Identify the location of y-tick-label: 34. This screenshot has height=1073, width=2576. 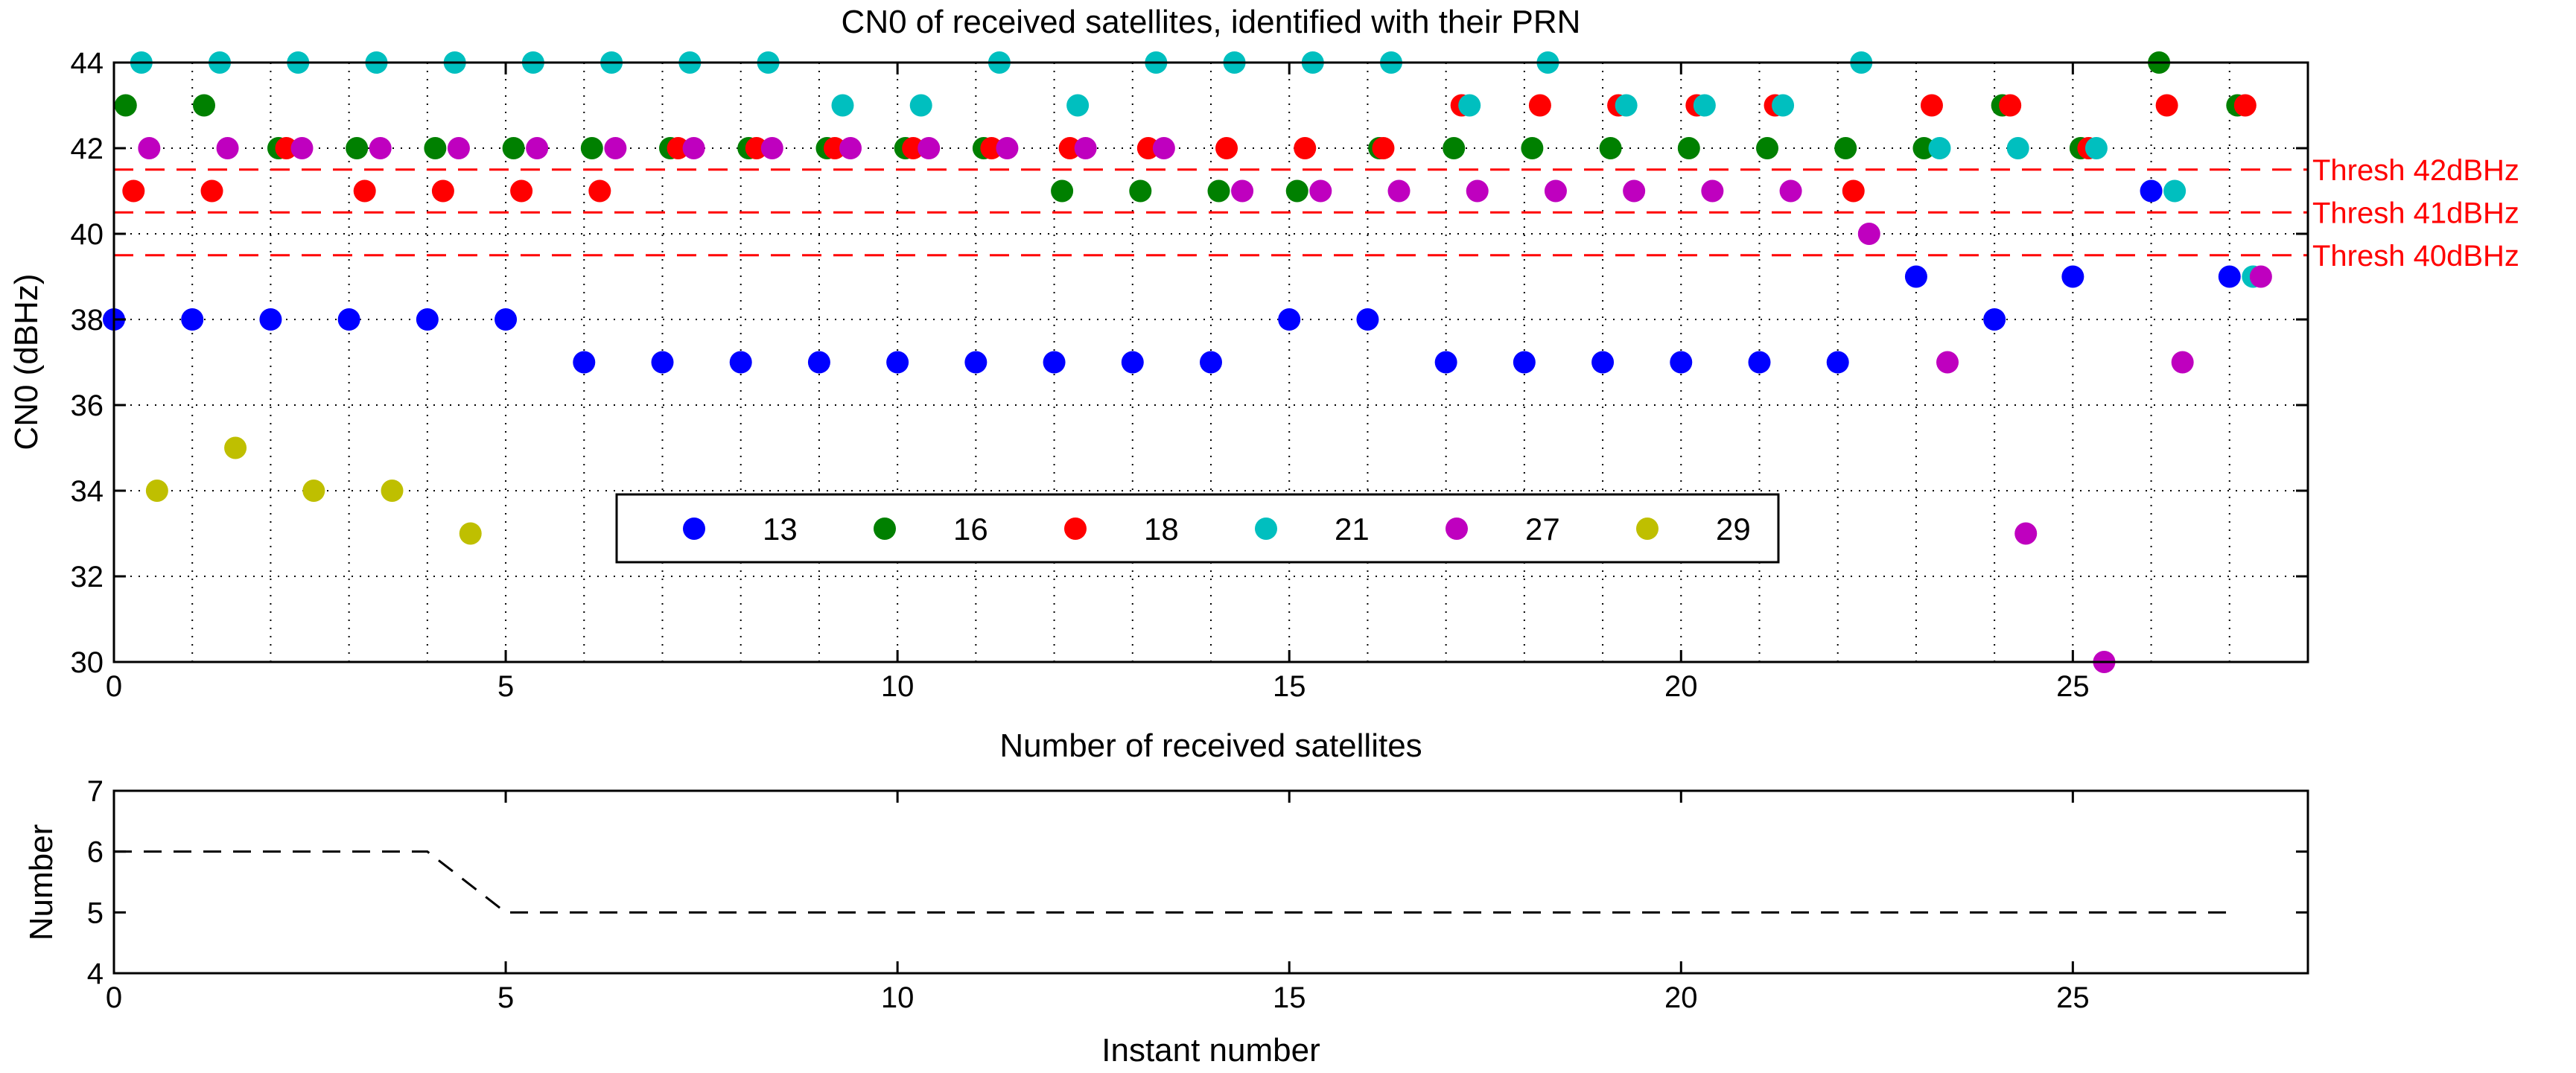
(87, 491).